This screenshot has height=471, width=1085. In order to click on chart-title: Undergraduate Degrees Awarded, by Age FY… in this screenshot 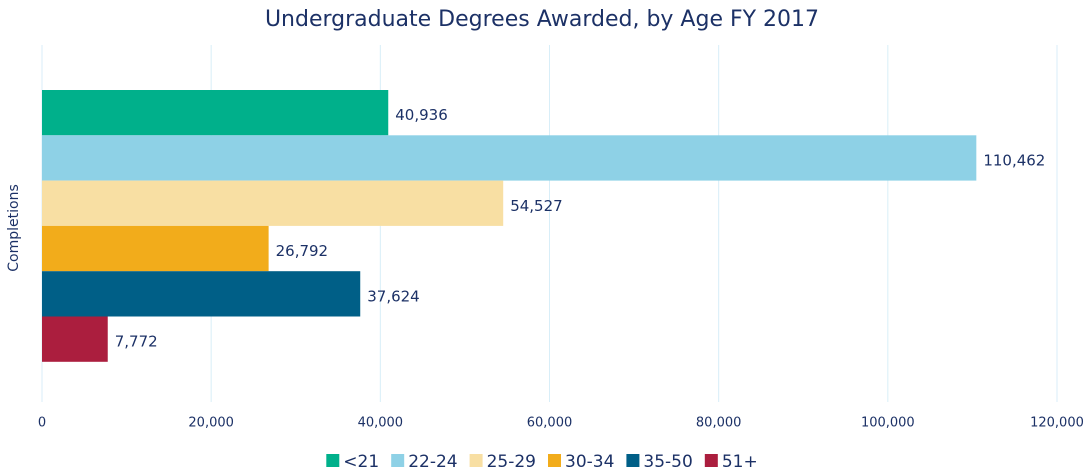, I will do `click(542, 19)`.